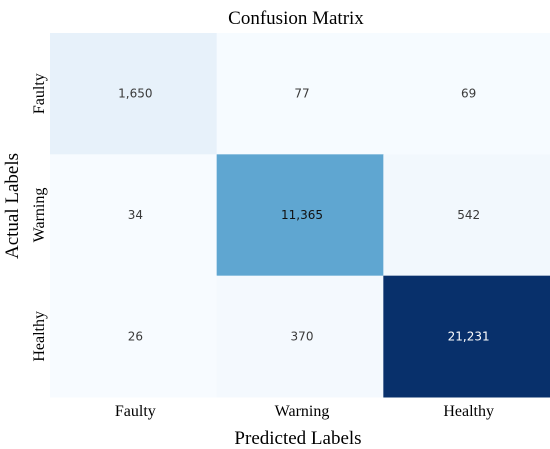 This screenshot has width=550, height=449. I want to click on x-tick-label: Warning, so click(302, 411).